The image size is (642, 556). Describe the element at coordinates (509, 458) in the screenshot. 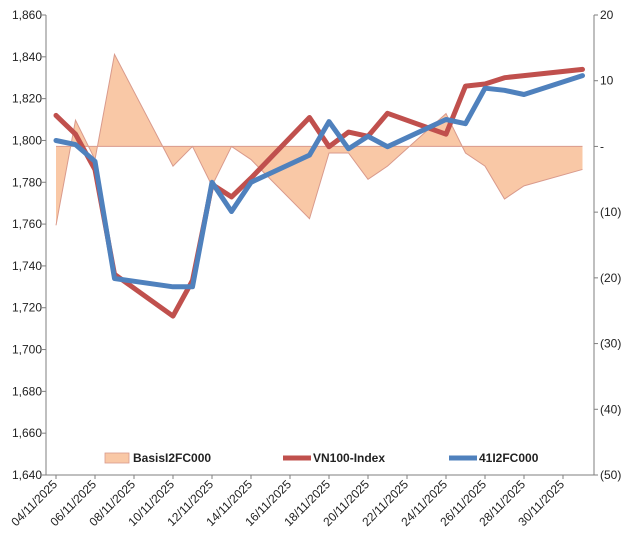

I see `legend-label-41i2fc000: 41I2FC000` at that location.